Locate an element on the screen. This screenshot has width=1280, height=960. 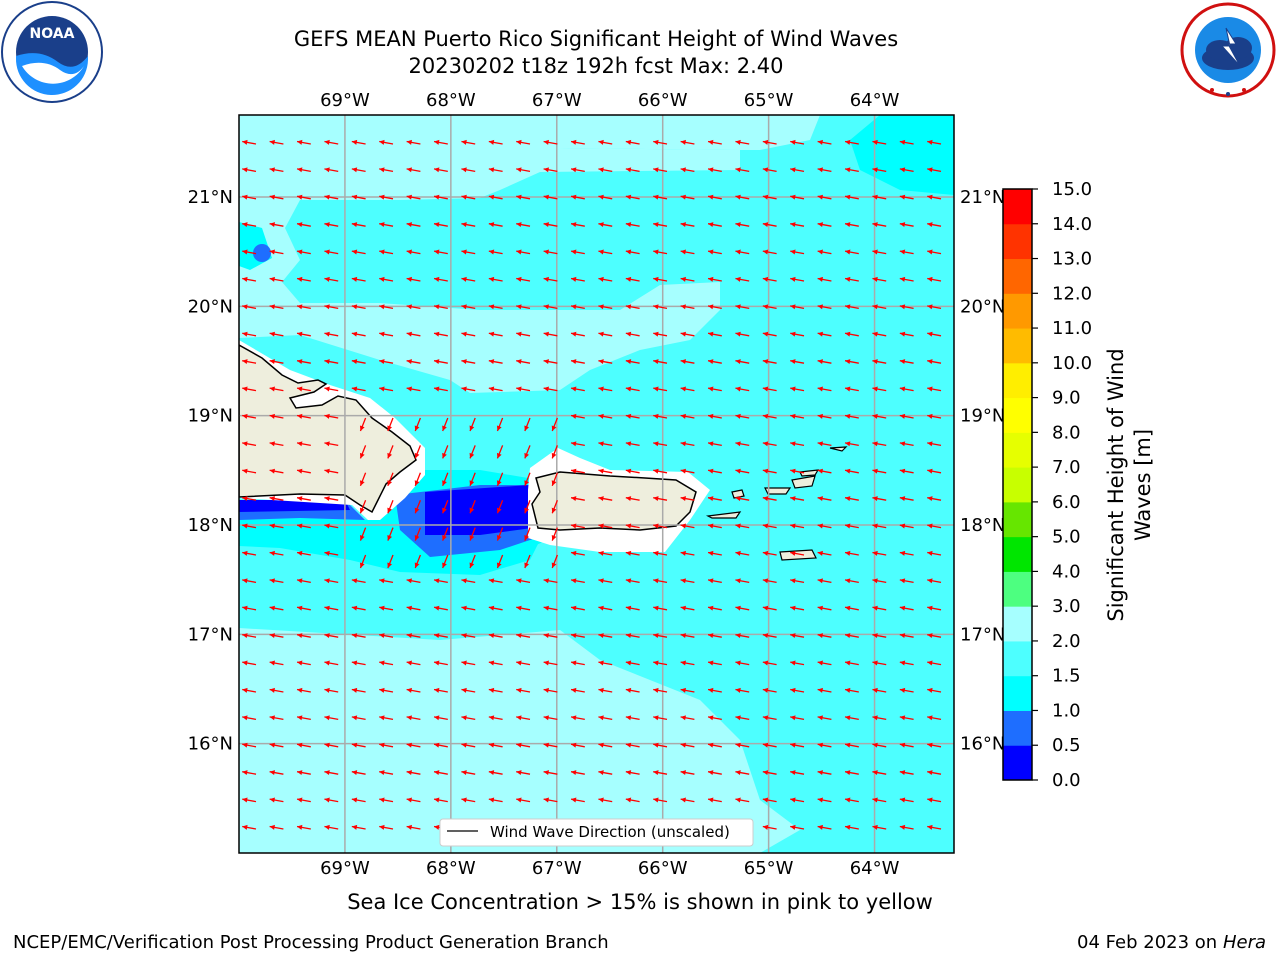
colorbar-tick-16: 0.5 is located at coordinates (1066, 745).